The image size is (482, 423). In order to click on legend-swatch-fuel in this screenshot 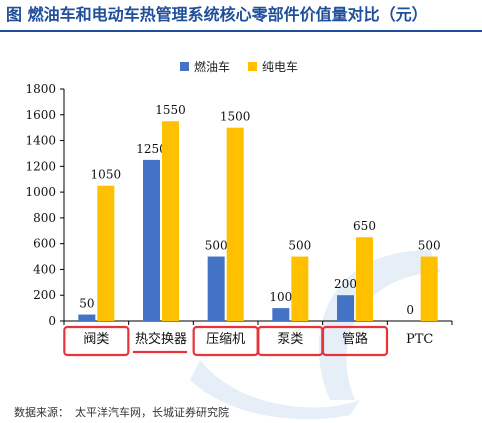, I will do `click(184, 66)`.